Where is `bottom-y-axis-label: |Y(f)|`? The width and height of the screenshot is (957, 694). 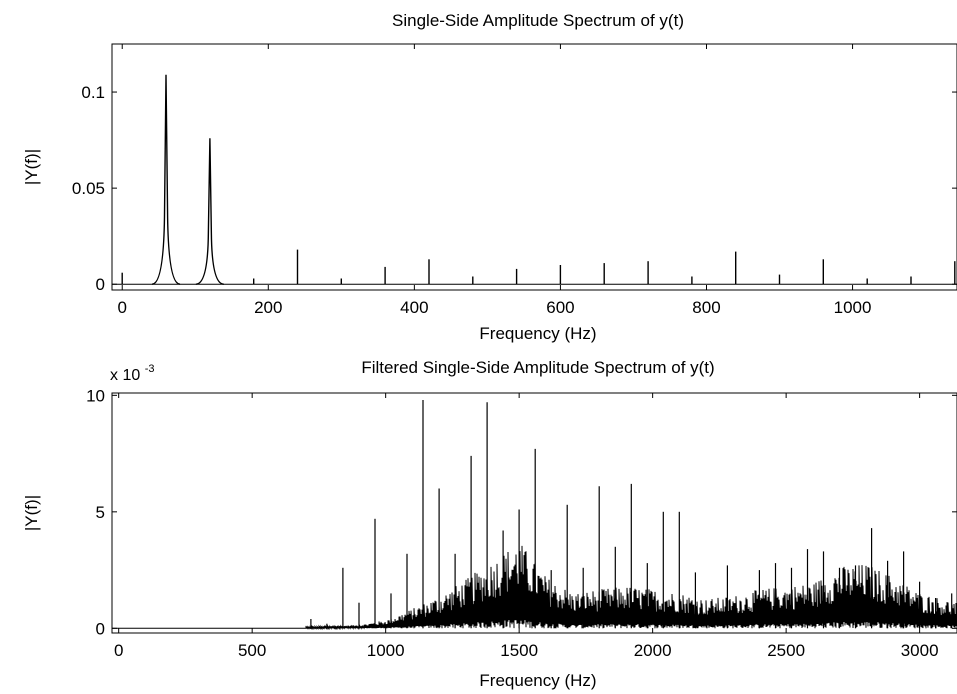
bottom-y-axis-label: |Y(f)| is located at coordinates (31, 513).